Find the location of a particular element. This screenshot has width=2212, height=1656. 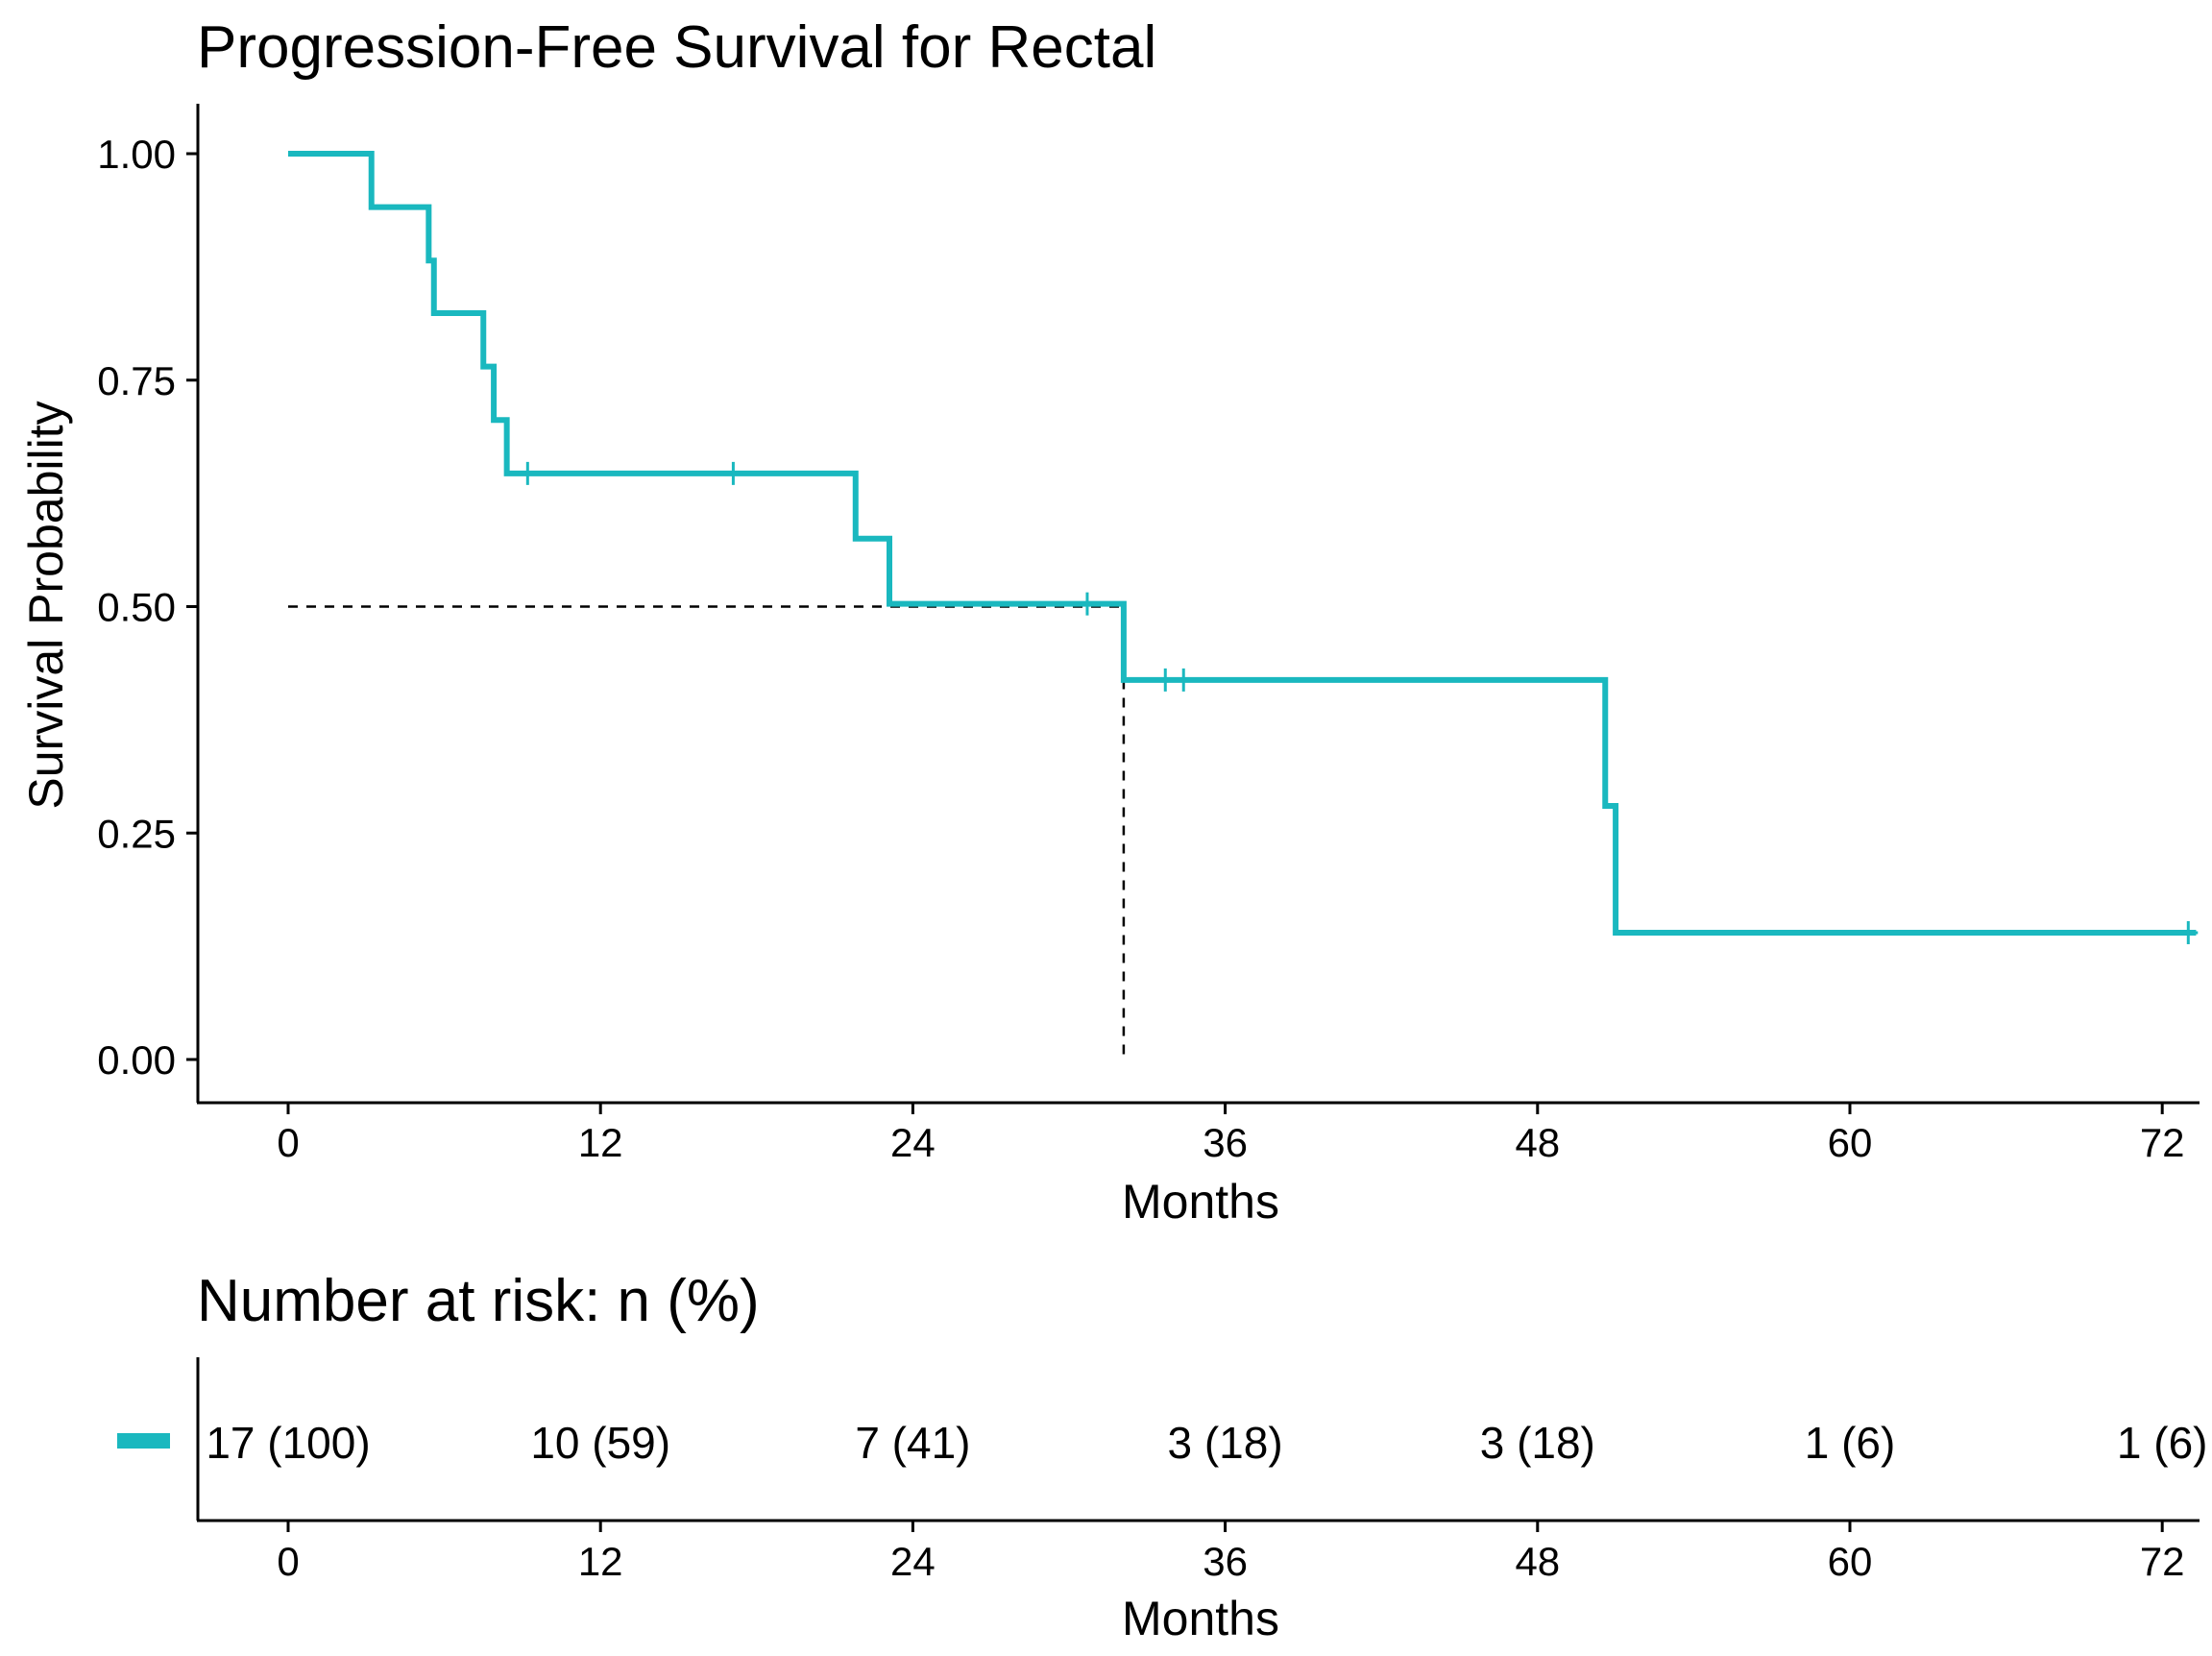

risk-value: 7 (41) is located at coordinates (913, 1443).